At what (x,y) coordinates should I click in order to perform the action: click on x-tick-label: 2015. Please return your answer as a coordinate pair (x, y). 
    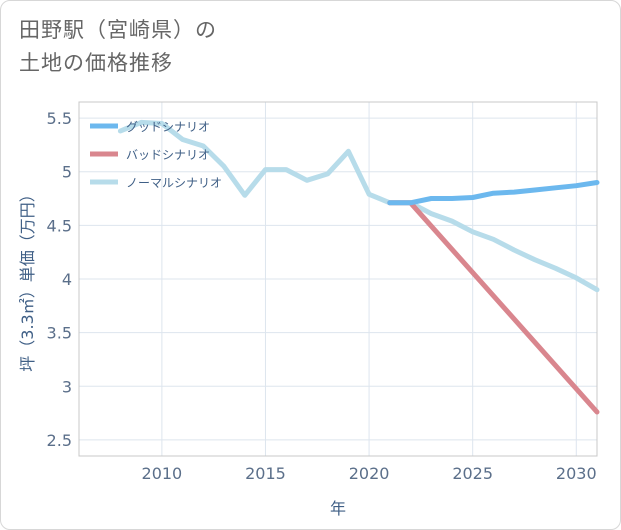
    Looking at the image, I should click on (265, 473).